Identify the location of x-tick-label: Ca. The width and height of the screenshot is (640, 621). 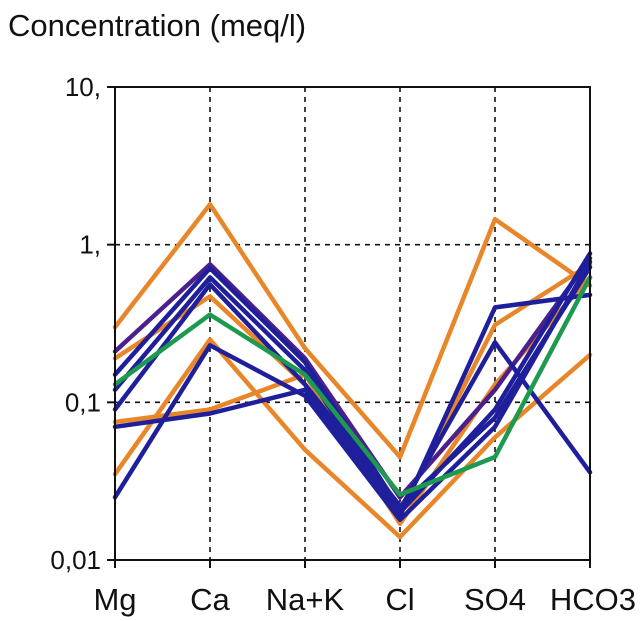
(210, 599).